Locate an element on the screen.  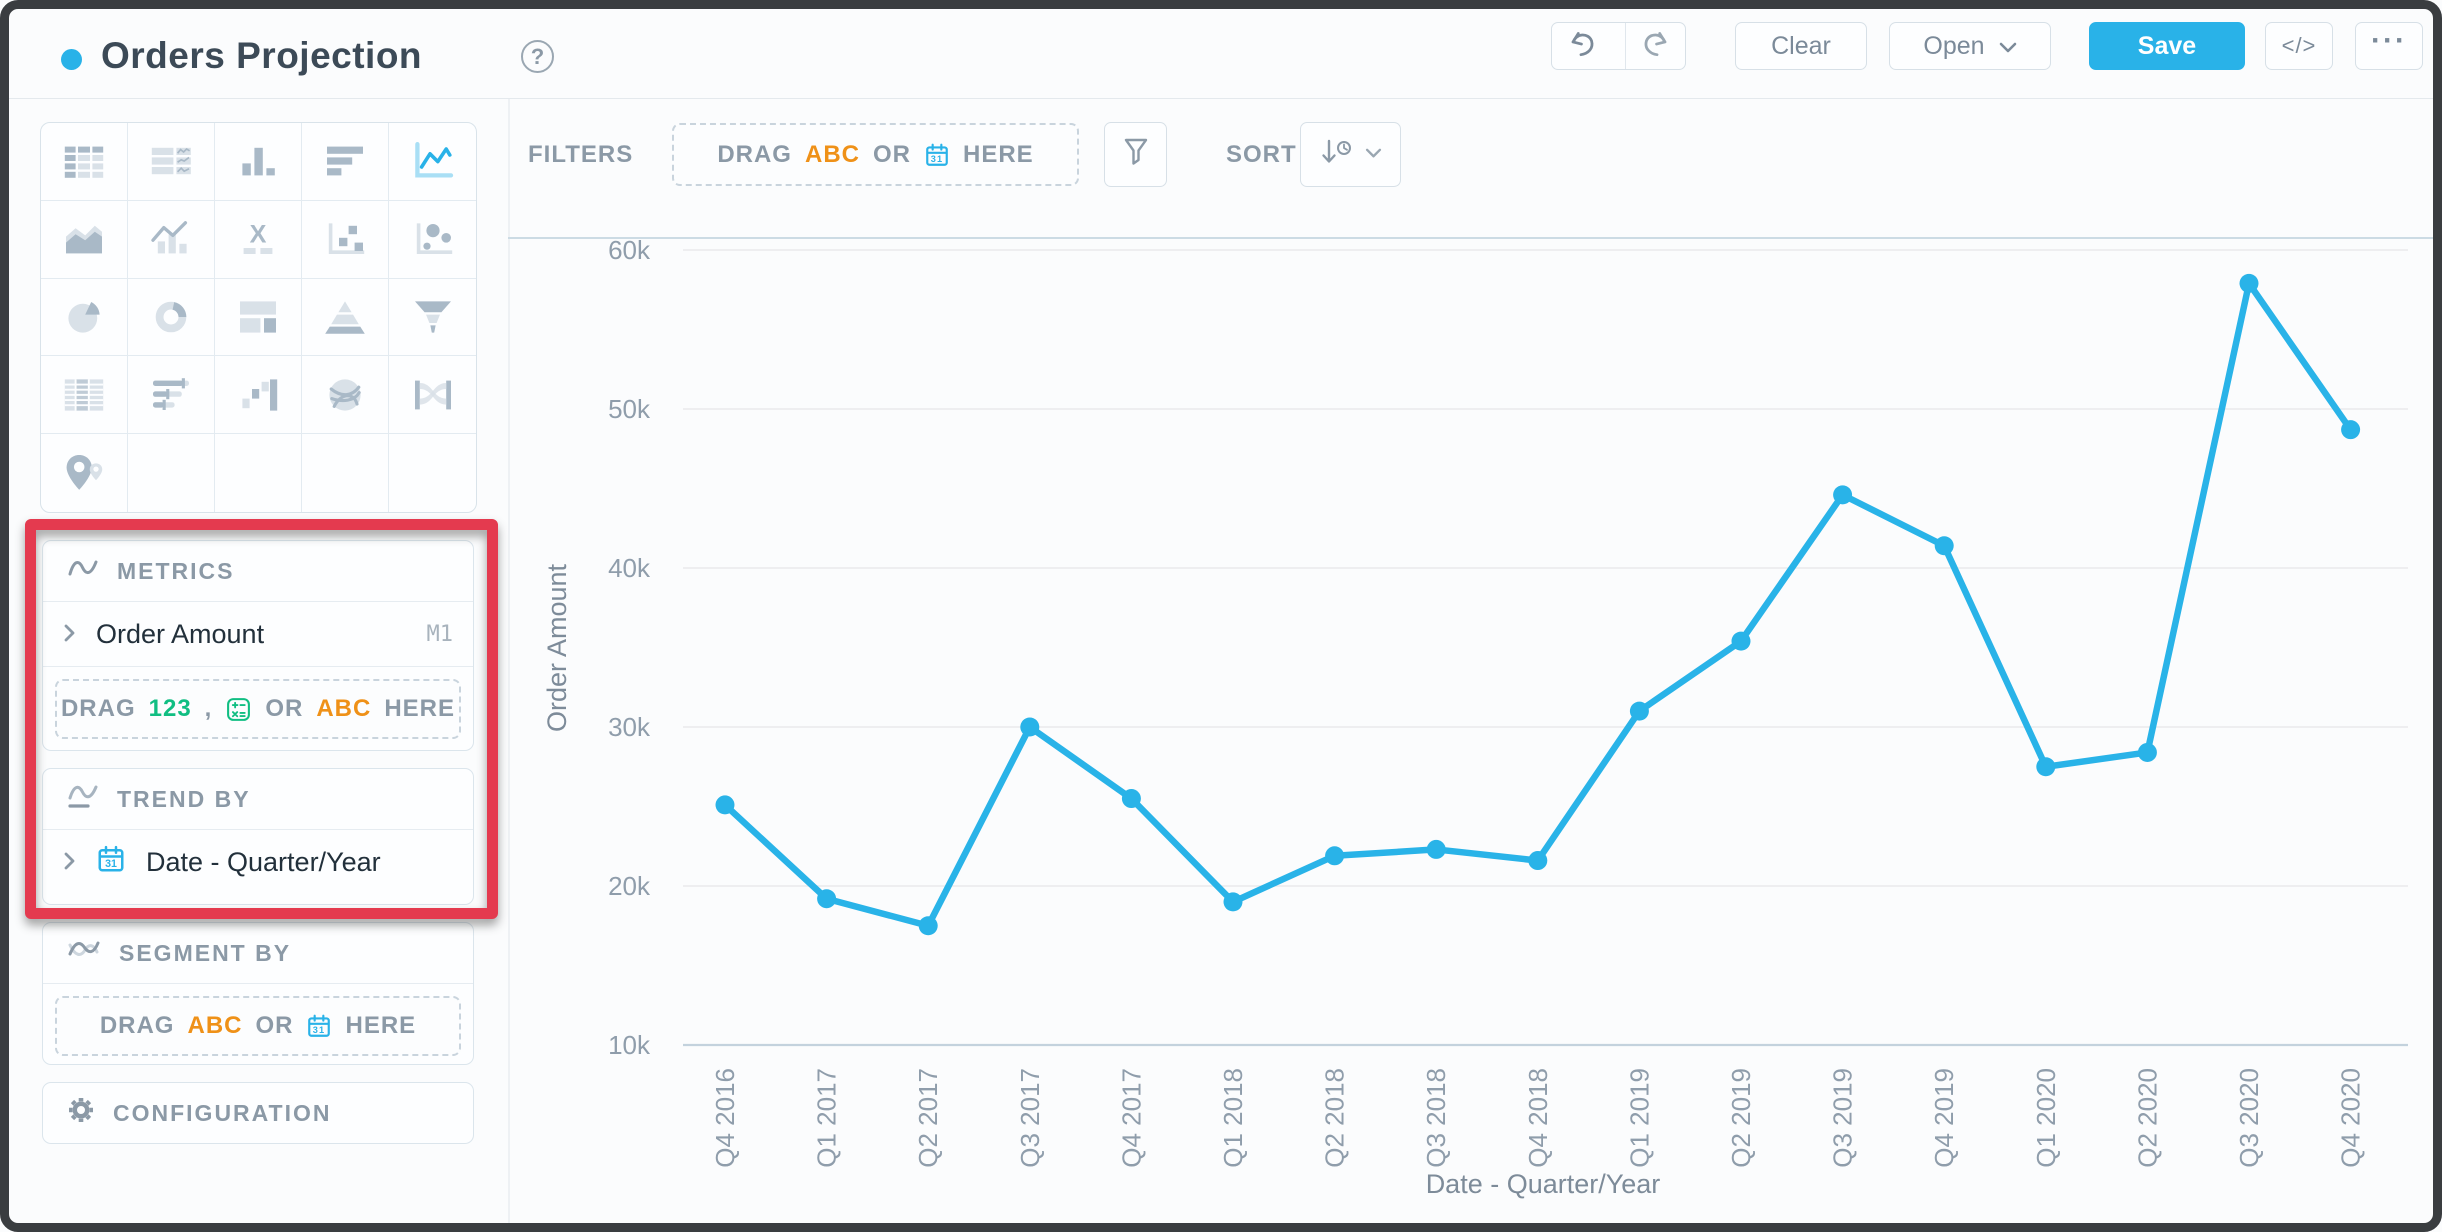
more-options-button: ··· is located at coordinates (2389, 46).